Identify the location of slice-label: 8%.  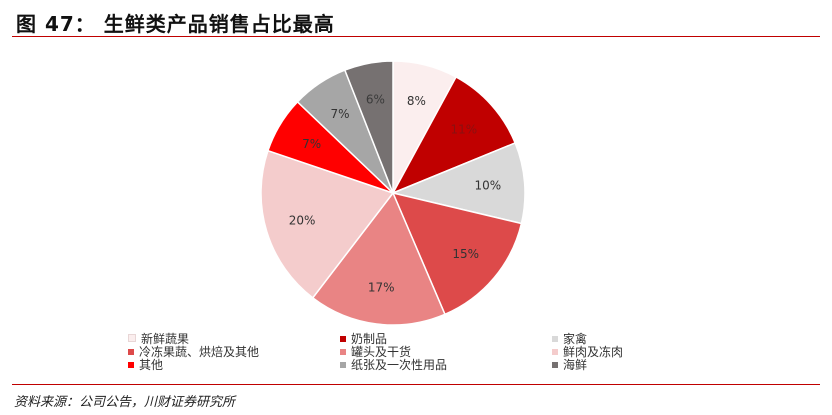
(416, 101).